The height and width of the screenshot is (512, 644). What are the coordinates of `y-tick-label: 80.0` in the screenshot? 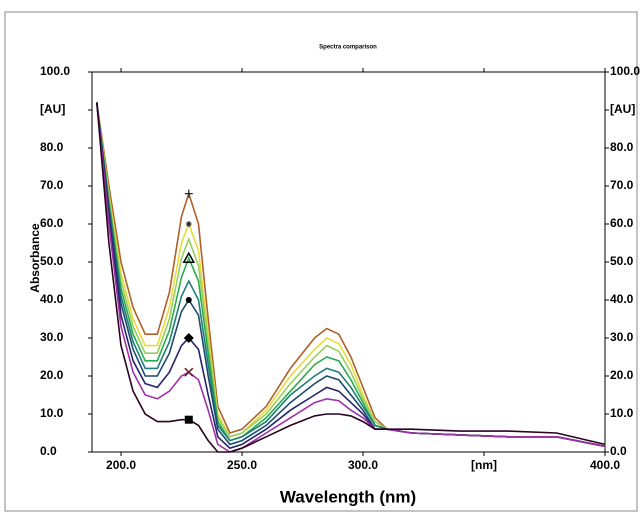 It's located at (52, 147).